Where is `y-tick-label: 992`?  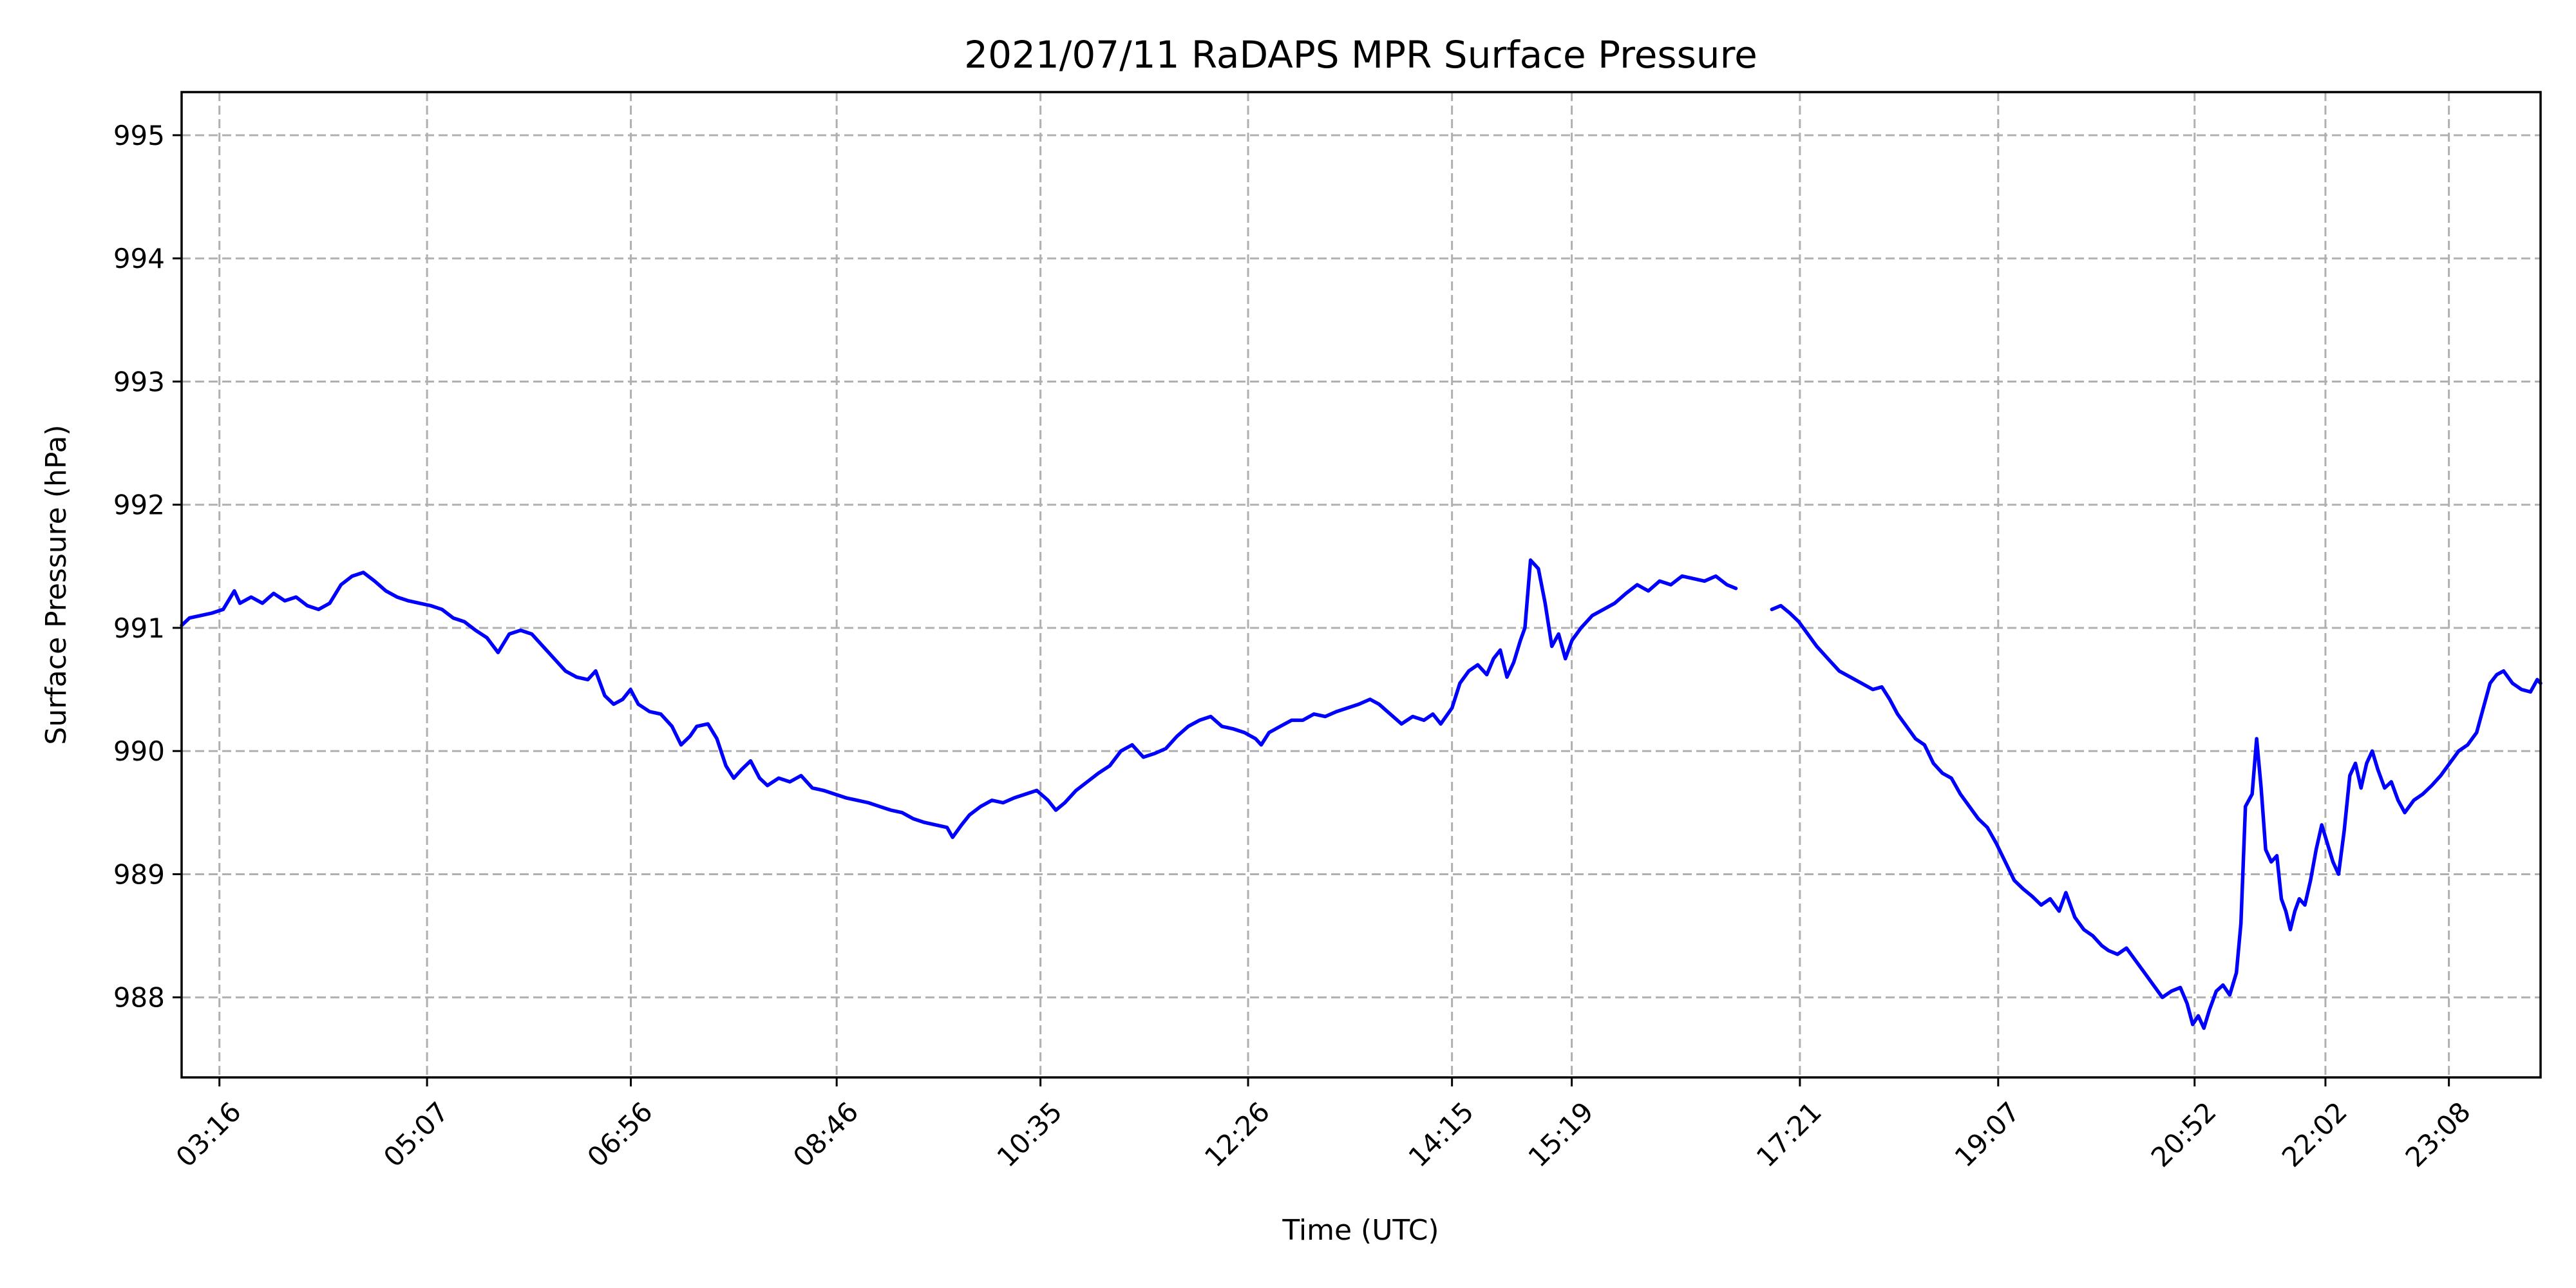
y-tick-label: 992 is located at coordinates (139, 505).